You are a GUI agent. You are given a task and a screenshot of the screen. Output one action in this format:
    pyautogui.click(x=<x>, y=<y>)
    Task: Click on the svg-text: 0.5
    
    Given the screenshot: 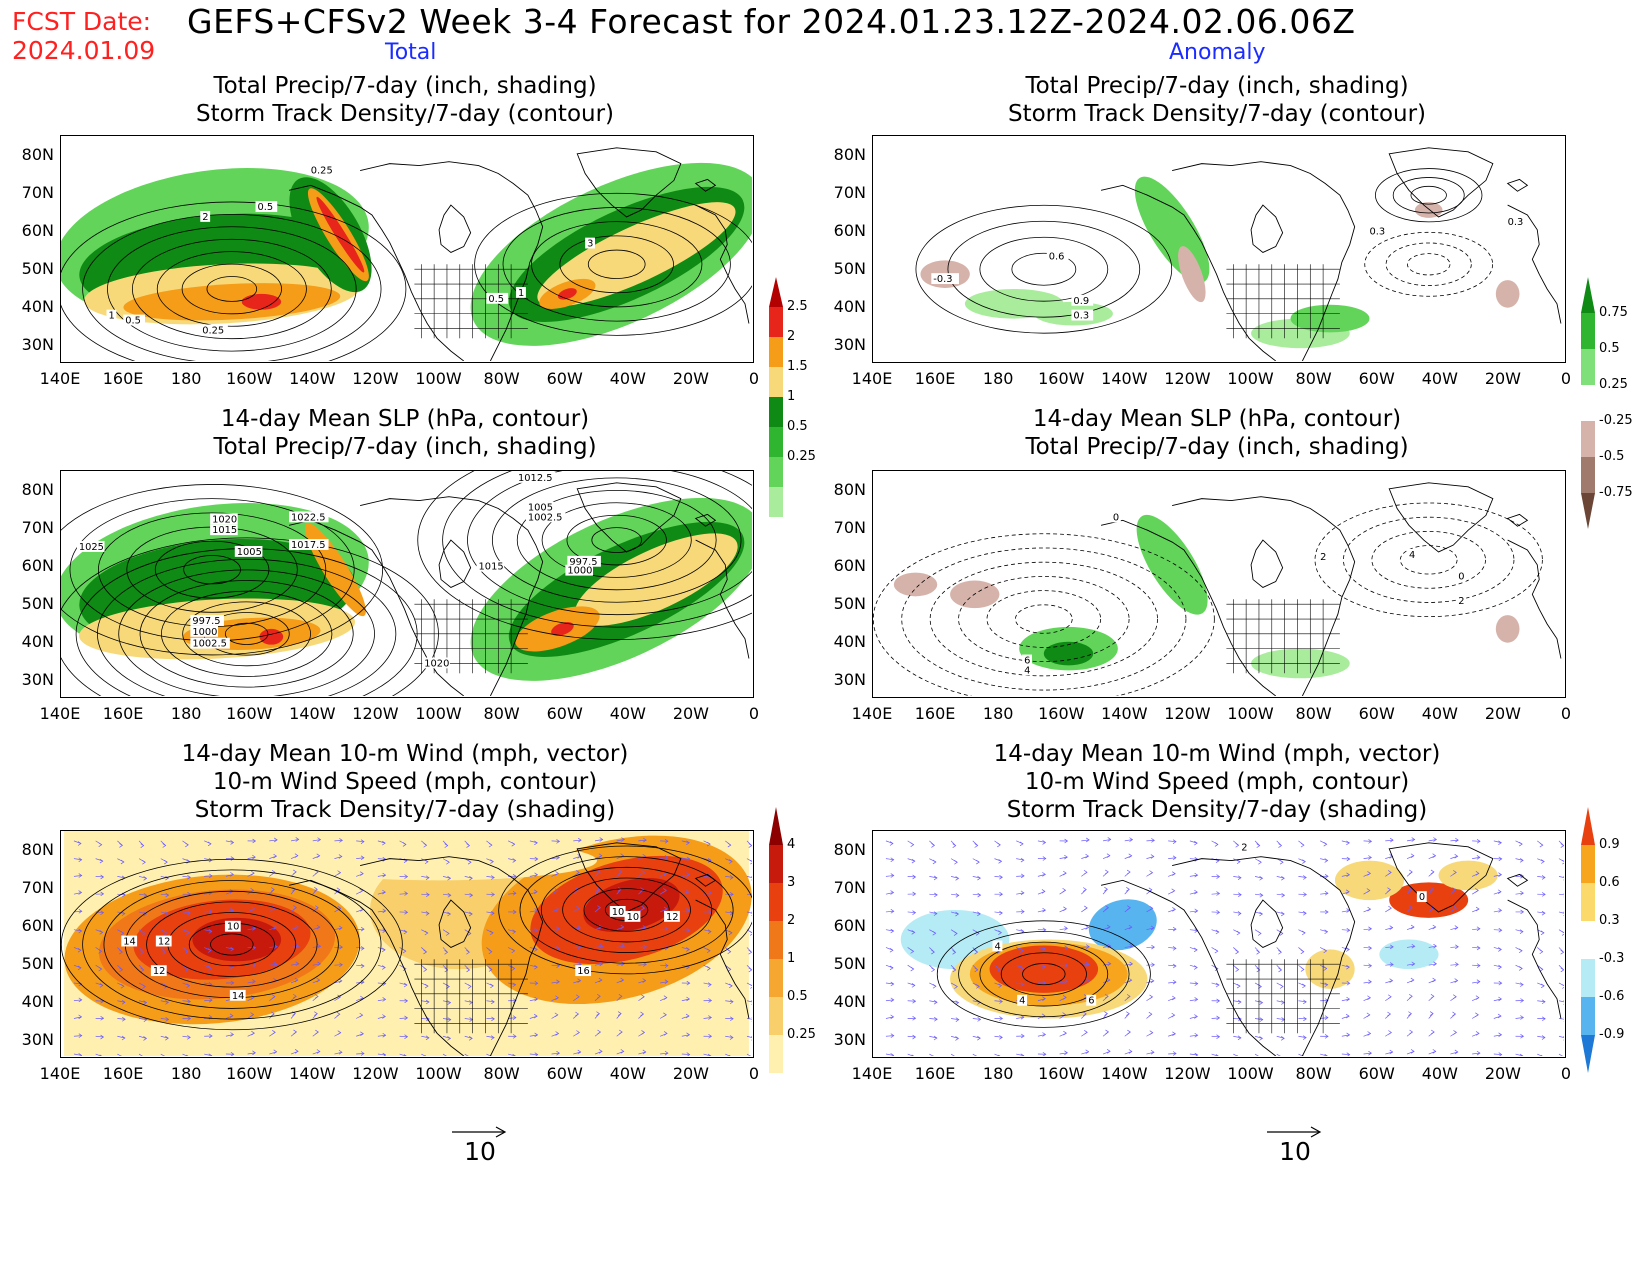 What is the action you would take?
    pyautogui.click(x=133, y=321)
    